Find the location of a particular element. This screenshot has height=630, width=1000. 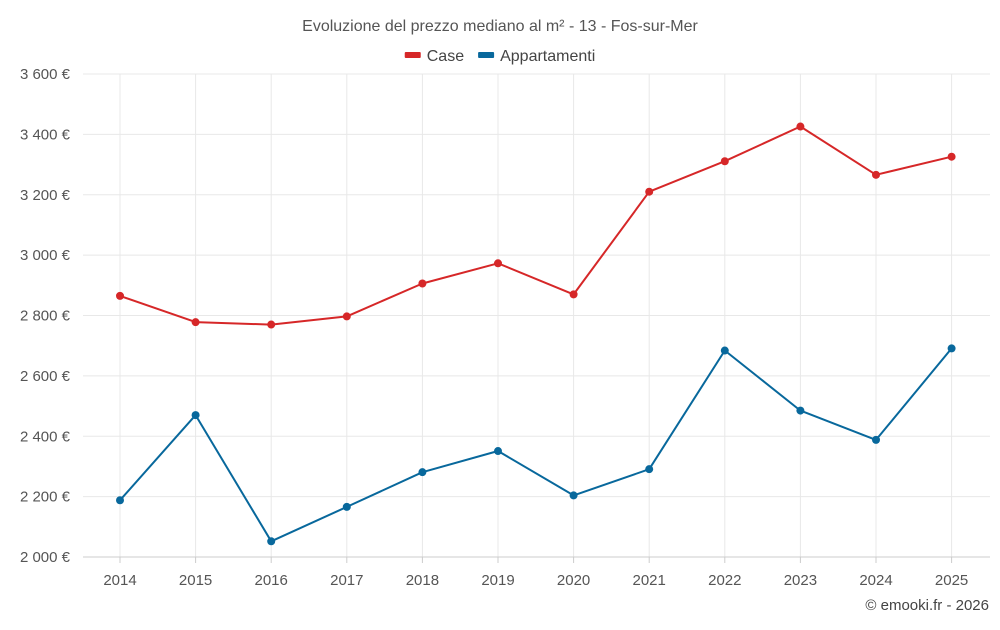

x-tick-label: 2015 is located at coordinates (195, 580).